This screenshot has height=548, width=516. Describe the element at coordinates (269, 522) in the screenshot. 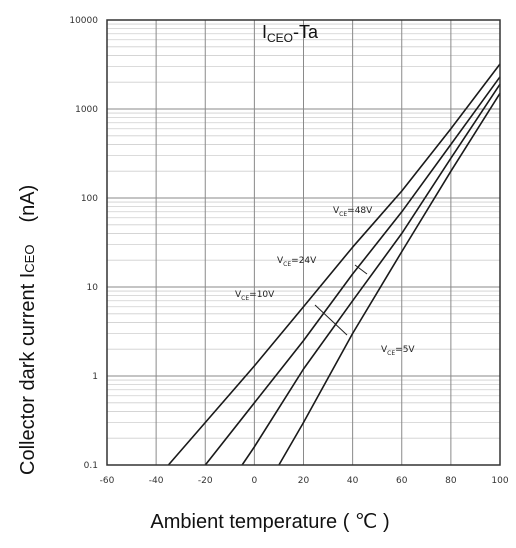

I see `x-axis-label: Ambient temperature ( ℃ )` at that location.